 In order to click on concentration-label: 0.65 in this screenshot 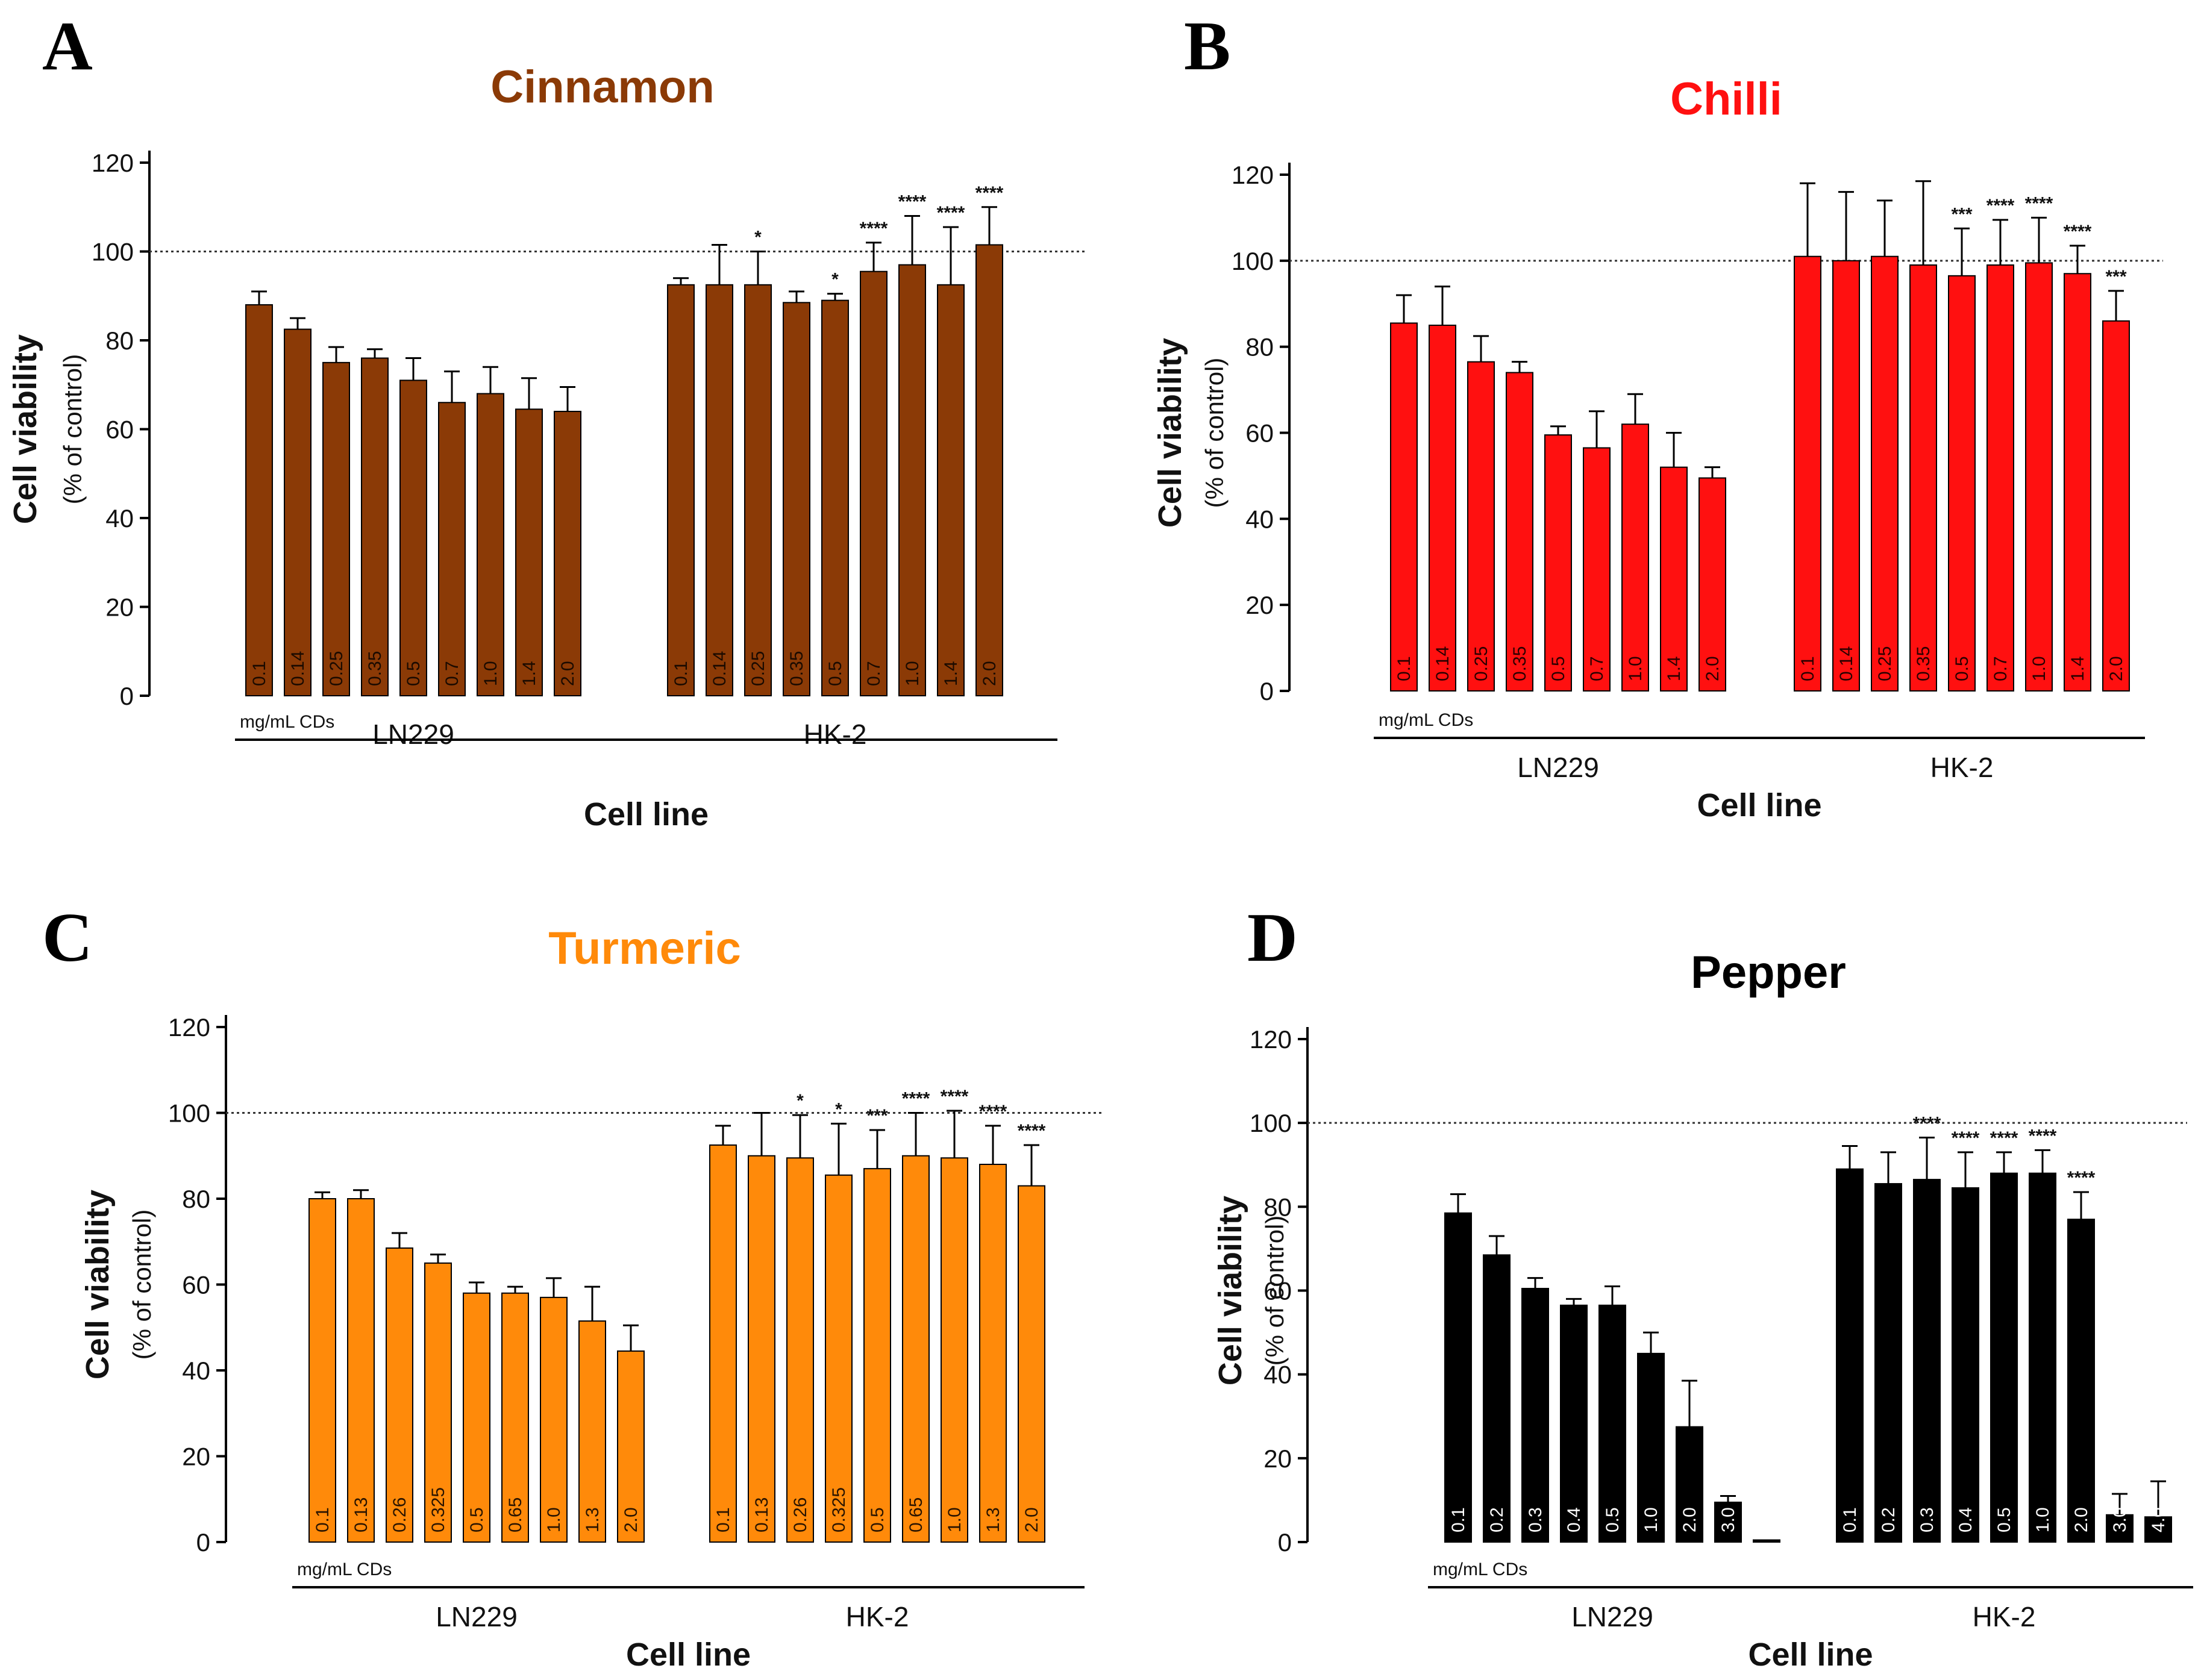, I will do `click(515, 1514)`.